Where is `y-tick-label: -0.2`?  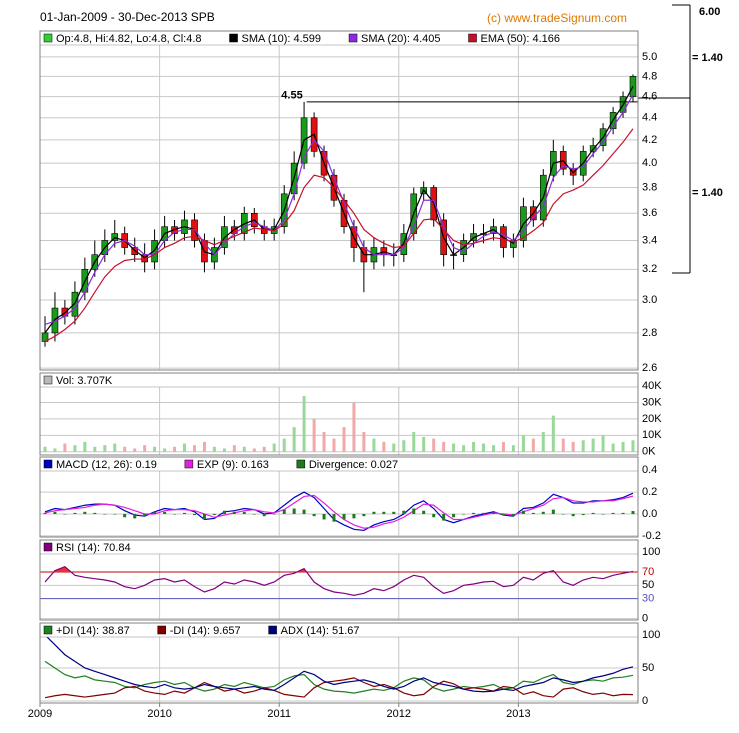
y-tick-label: -0.2 is located at coordinates (651, 536).